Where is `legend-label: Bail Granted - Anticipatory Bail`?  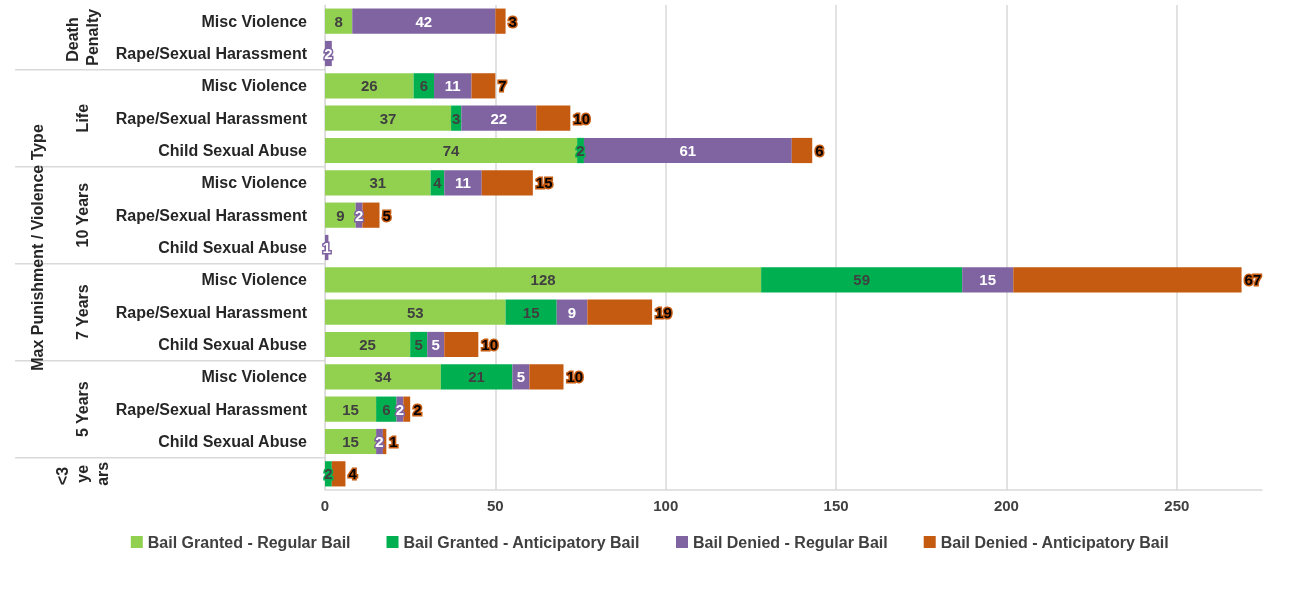 legend-label: Bail Granted - Anticipatory Bail is located at coordinates (521, 542).